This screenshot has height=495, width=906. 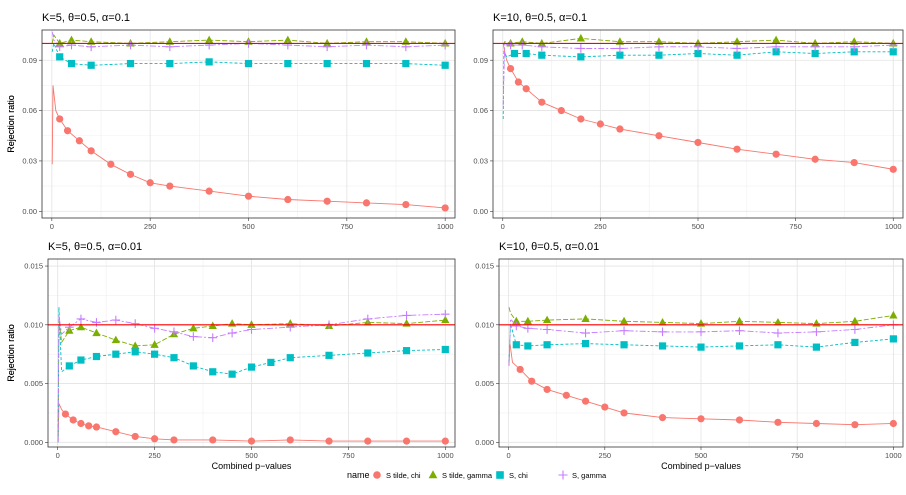 I want to click on y-tick-label: 0.015, so click(x=33, y=266).